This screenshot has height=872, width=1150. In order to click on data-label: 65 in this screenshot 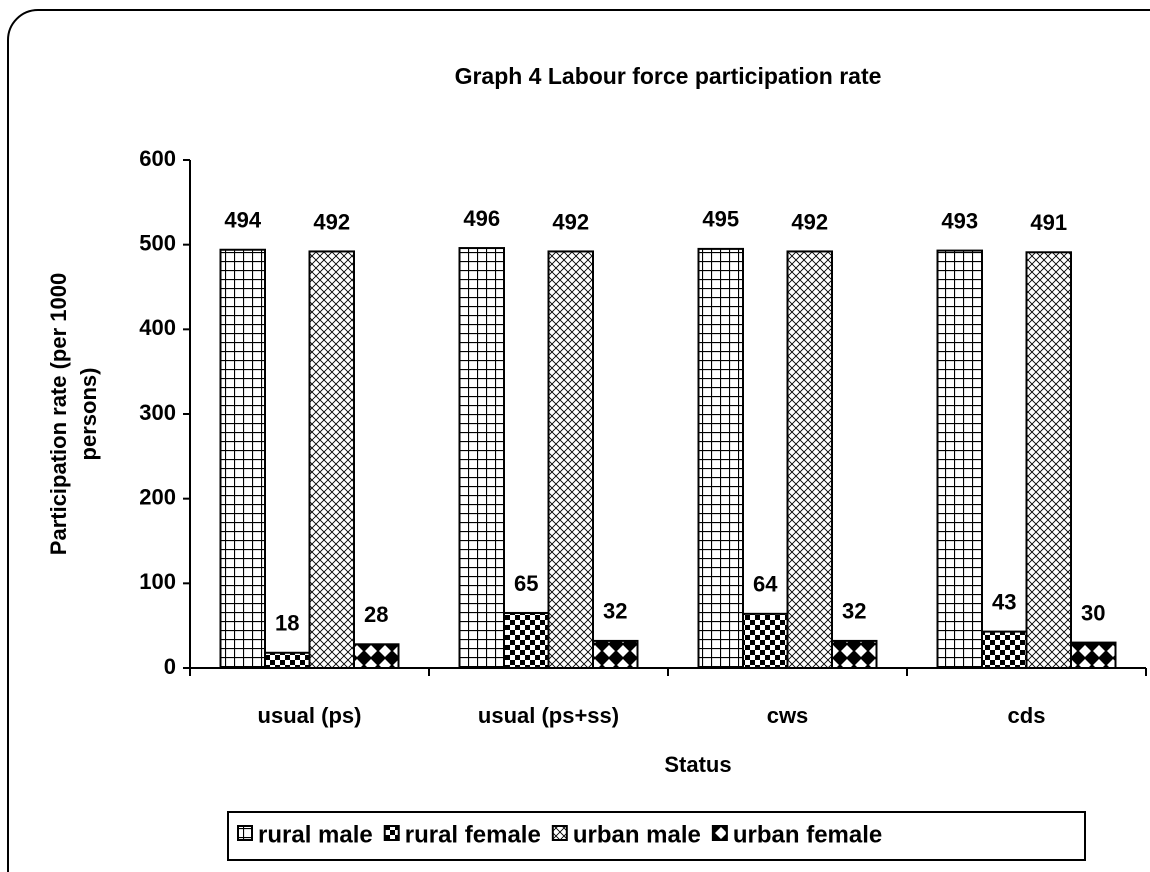, I will do `click(526, 583)`.